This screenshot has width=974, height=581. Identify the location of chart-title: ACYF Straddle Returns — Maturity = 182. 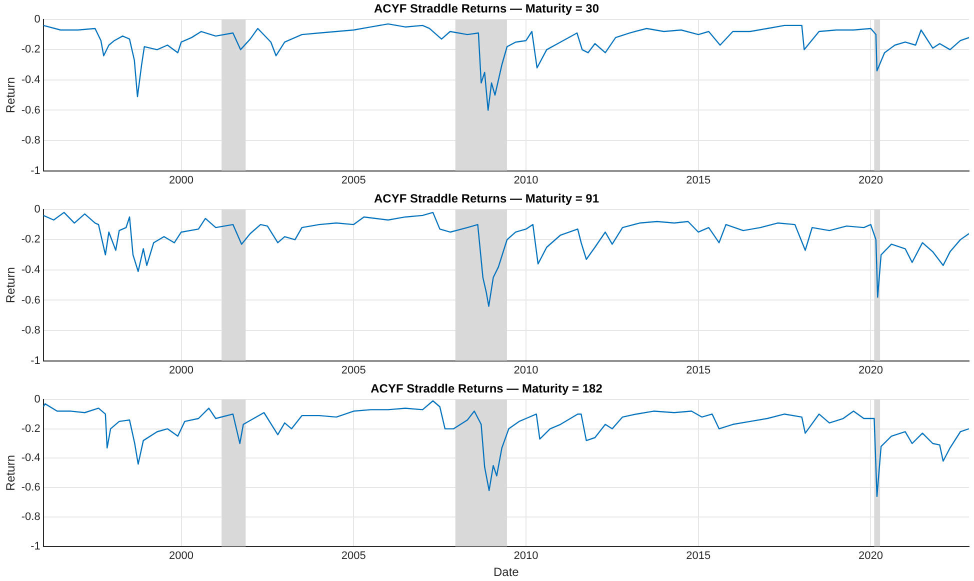
(486, 389).